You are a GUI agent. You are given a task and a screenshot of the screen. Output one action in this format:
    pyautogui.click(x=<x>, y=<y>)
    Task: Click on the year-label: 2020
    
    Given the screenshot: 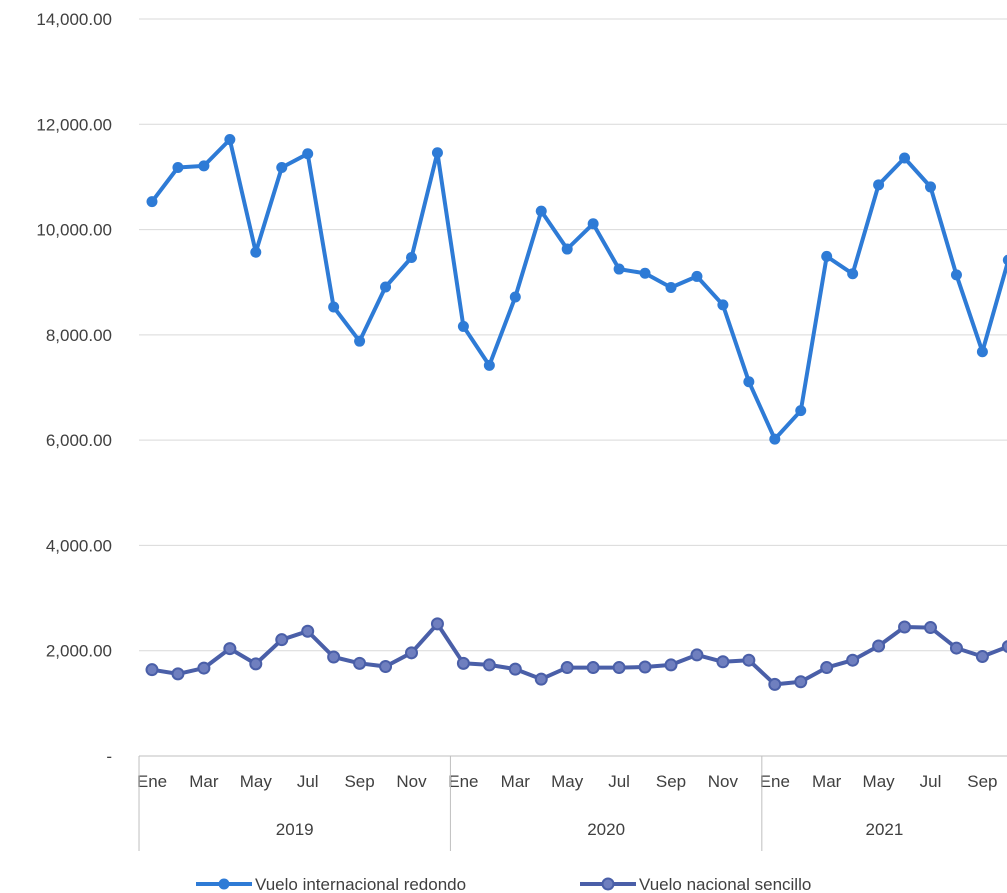 What is the action you would take?
    pyautogui.click(x=606, y=829)
    